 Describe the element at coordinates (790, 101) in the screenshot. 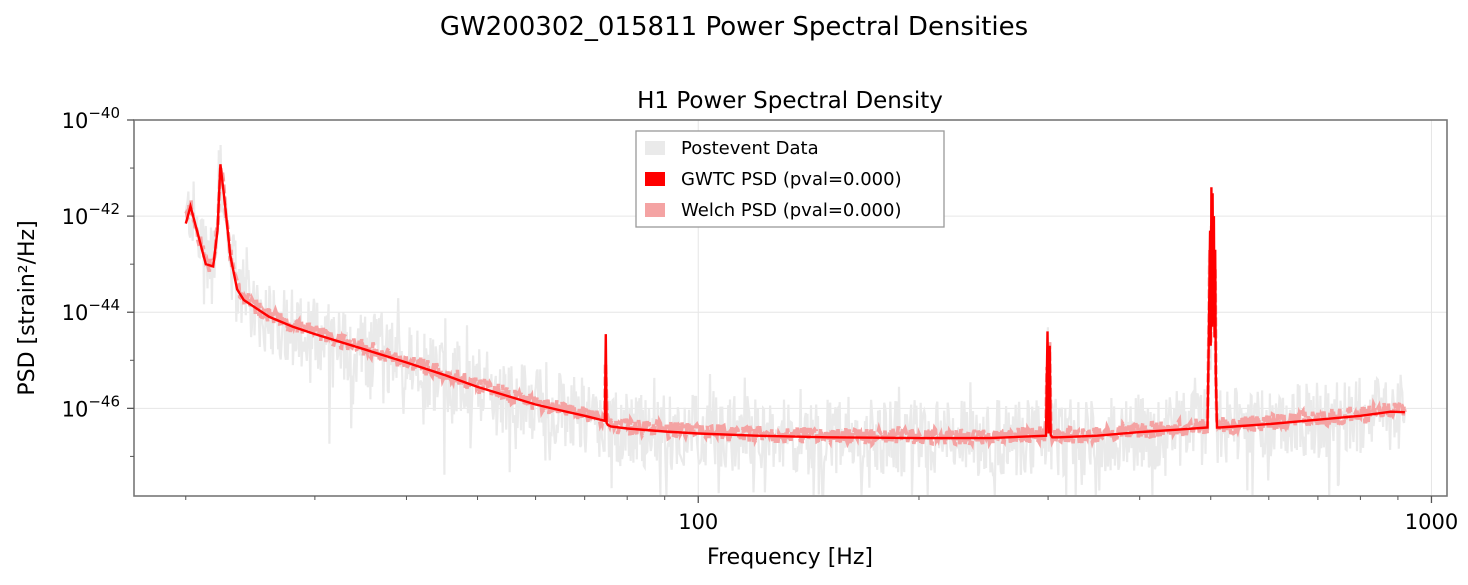

I see `axes-title: H1 Power Spectral Density` at that location.